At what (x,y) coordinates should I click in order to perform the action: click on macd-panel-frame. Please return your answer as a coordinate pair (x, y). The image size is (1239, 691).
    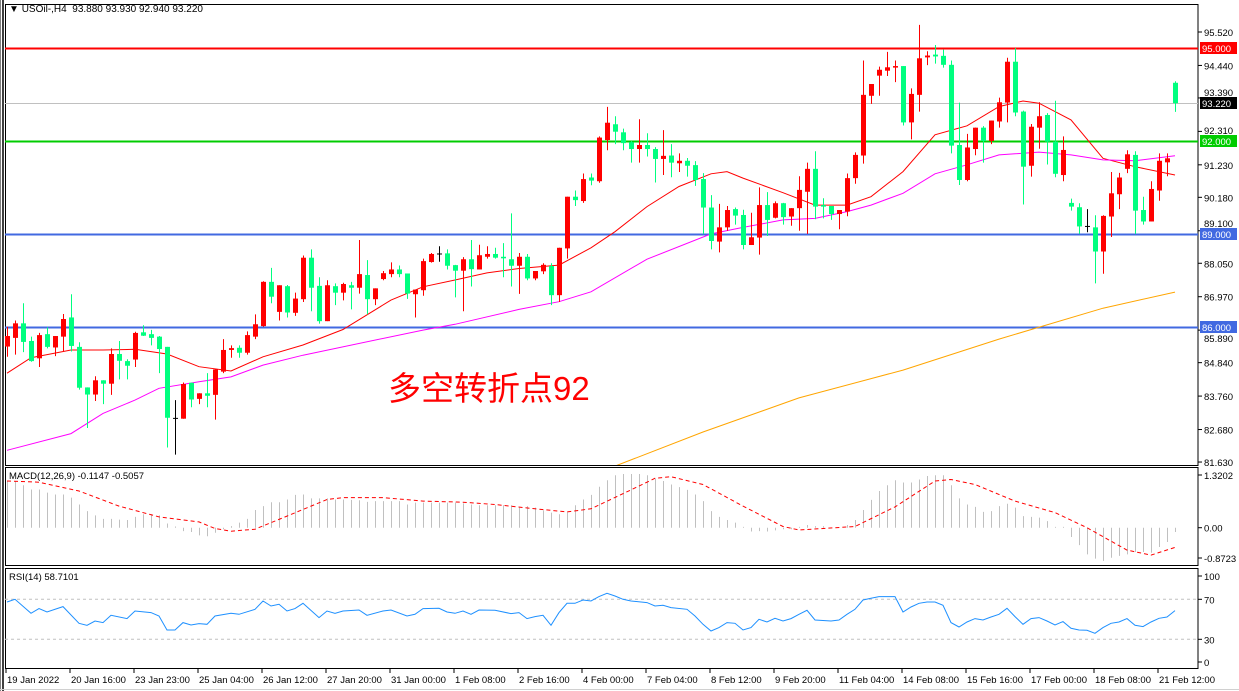
    Looking at the image, I should click on (602, 516).